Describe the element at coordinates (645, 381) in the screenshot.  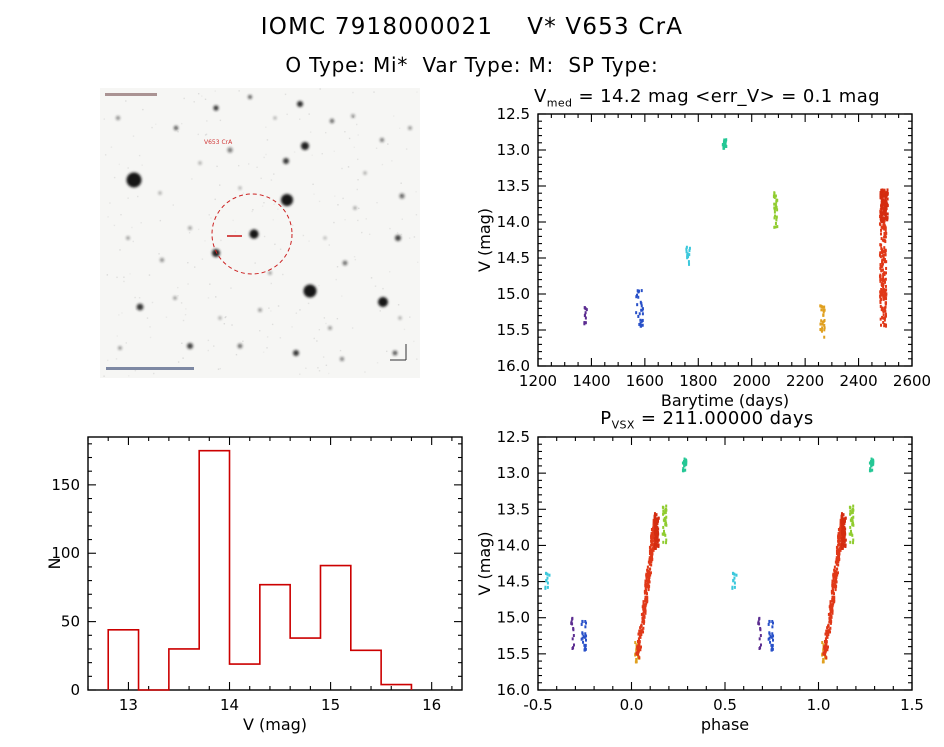
I see `svg-text: 1600` at that location.